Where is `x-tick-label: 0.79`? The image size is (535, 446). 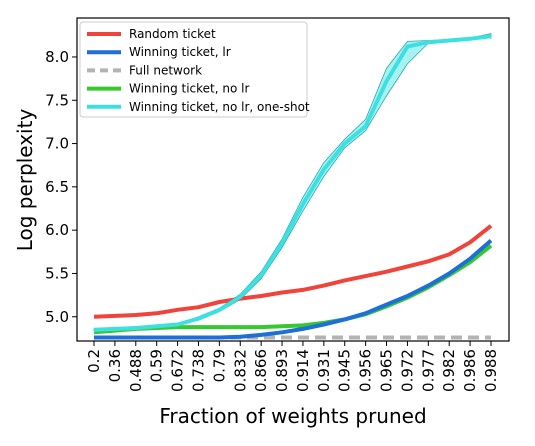 x-tick-label: 0.79 is located at coordinates (219, 365).